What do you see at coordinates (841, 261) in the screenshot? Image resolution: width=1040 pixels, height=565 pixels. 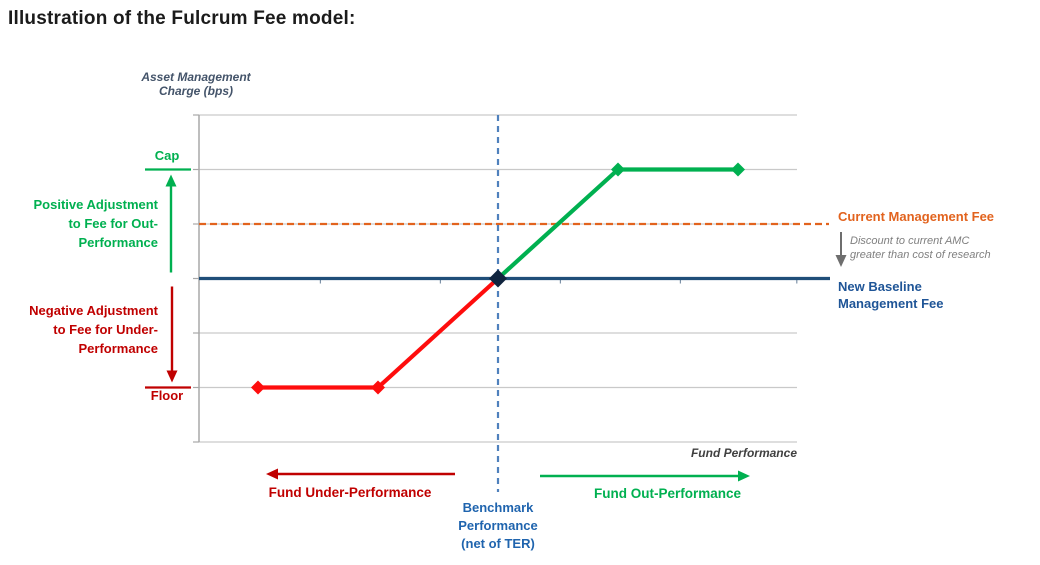 I see `discount-arrow-head` at bounding box center [841, 261].